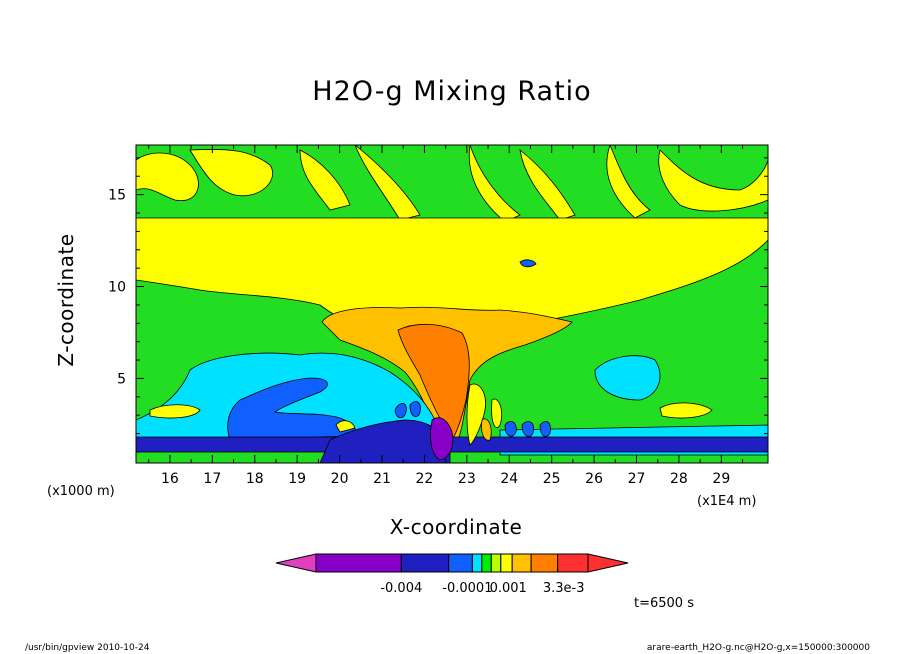  Describe the element at coordinates (382, 479) in the screenshot. I see `x-tick-label: 21` at that location.